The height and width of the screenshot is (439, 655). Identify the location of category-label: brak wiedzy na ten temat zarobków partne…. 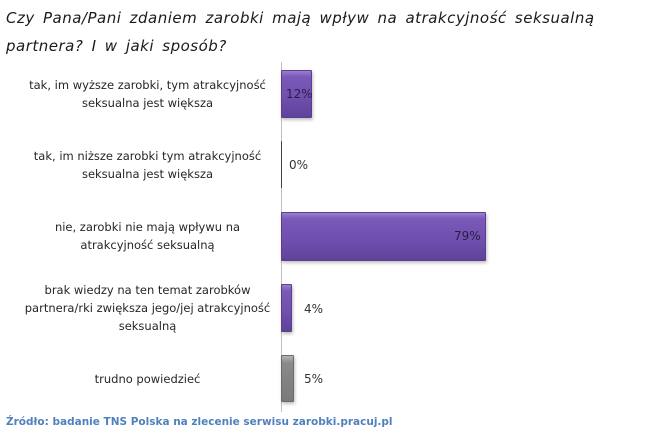
(147, 308).